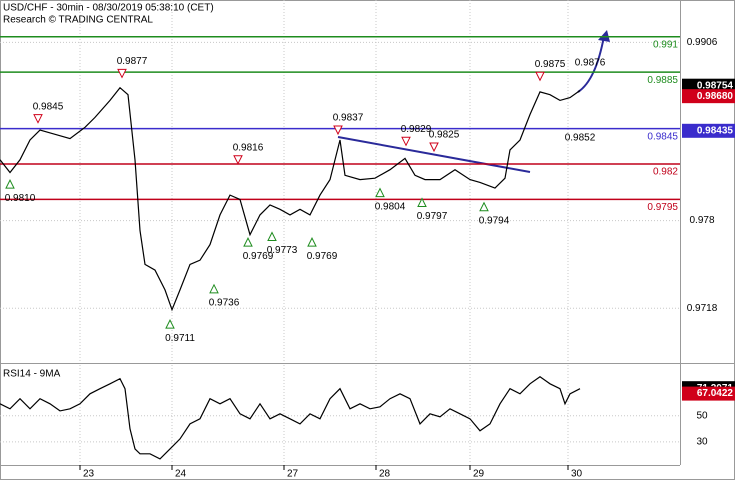  What do you see at coordinates (293, 474) in the screenshot?
I see `x-tick-label: 27` at bounding box center [293, 474].